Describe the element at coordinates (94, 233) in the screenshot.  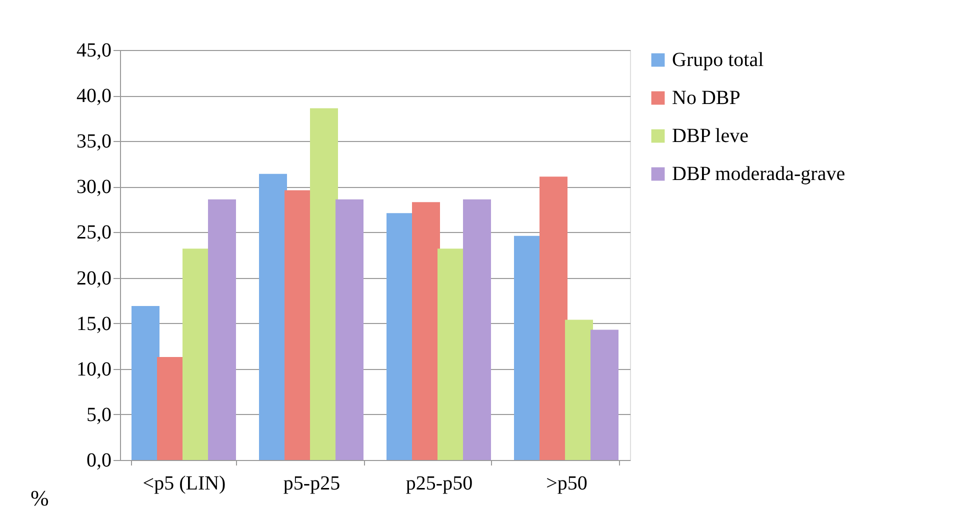
I see `y-tick-label: 25,0` at that location.